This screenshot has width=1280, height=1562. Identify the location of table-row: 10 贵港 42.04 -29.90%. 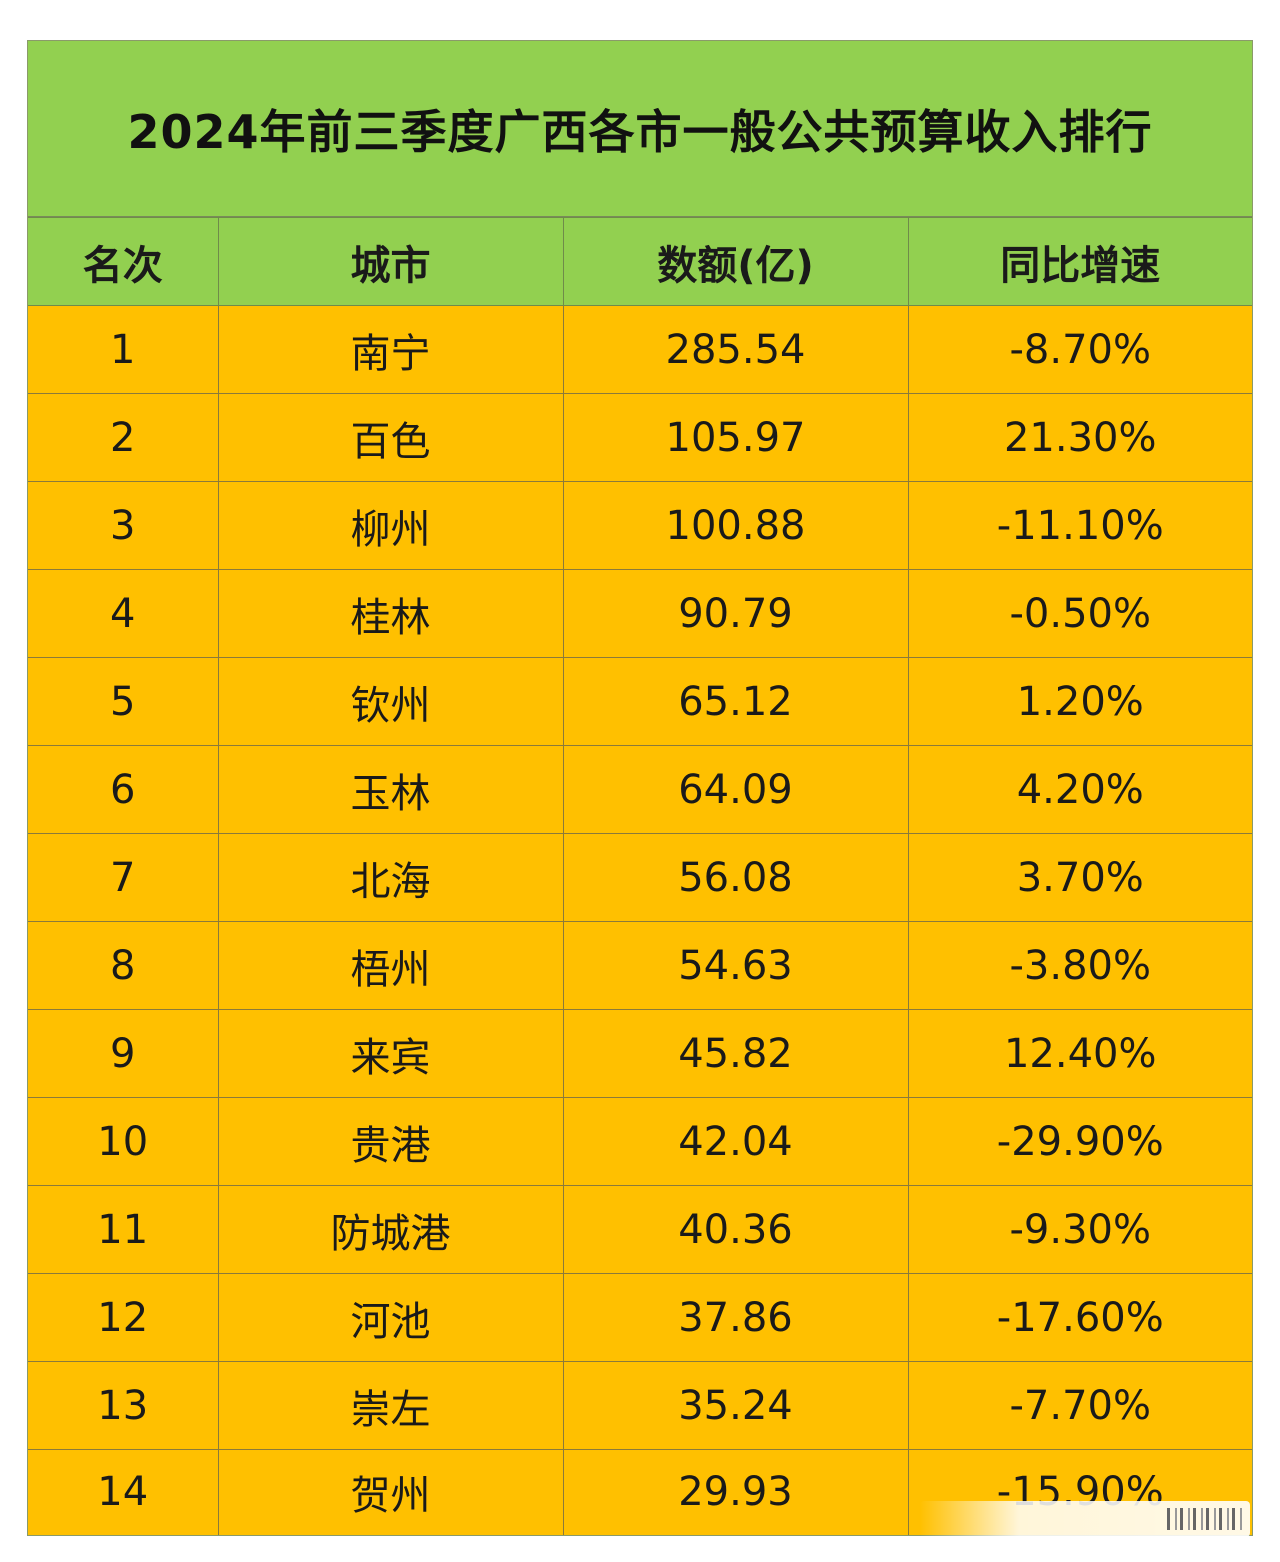
(640, 1141).